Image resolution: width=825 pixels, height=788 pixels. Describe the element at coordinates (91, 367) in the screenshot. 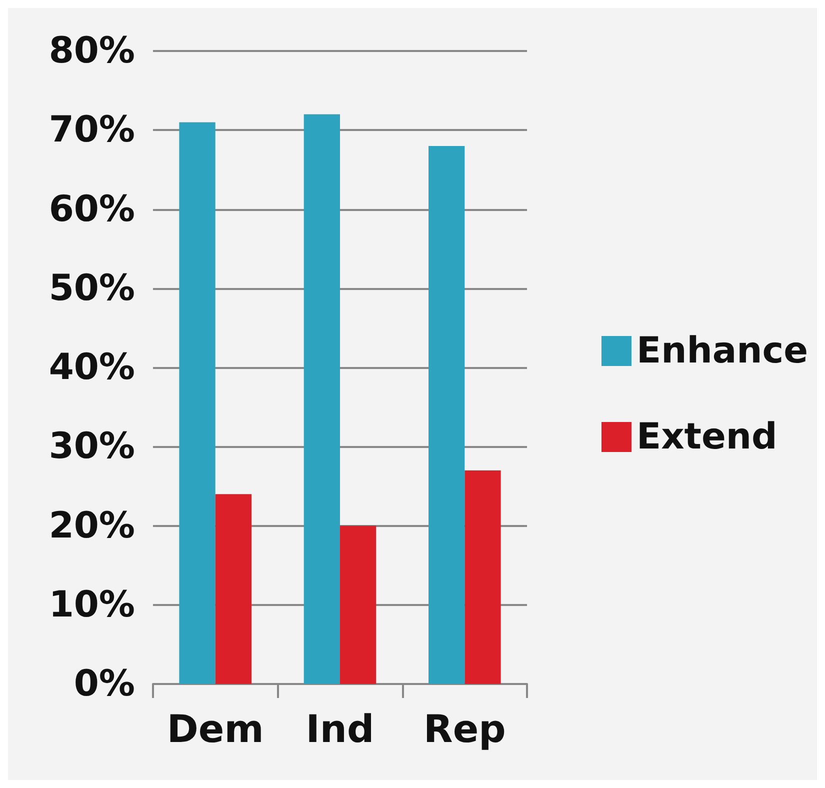

I see `y-tick-label: 40%` at that location.